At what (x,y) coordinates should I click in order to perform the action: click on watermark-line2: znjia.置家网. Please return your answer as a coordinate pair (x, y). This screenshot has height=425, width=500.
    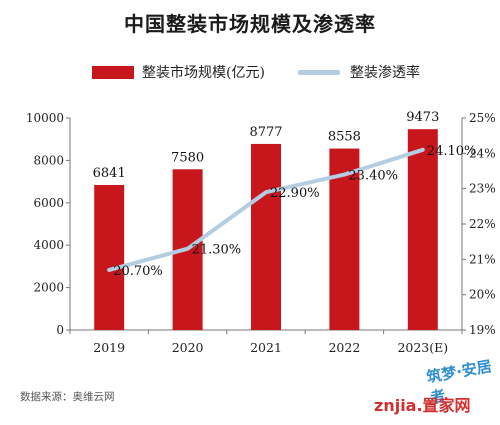
    Looking at the image, I should click on (422, 405).